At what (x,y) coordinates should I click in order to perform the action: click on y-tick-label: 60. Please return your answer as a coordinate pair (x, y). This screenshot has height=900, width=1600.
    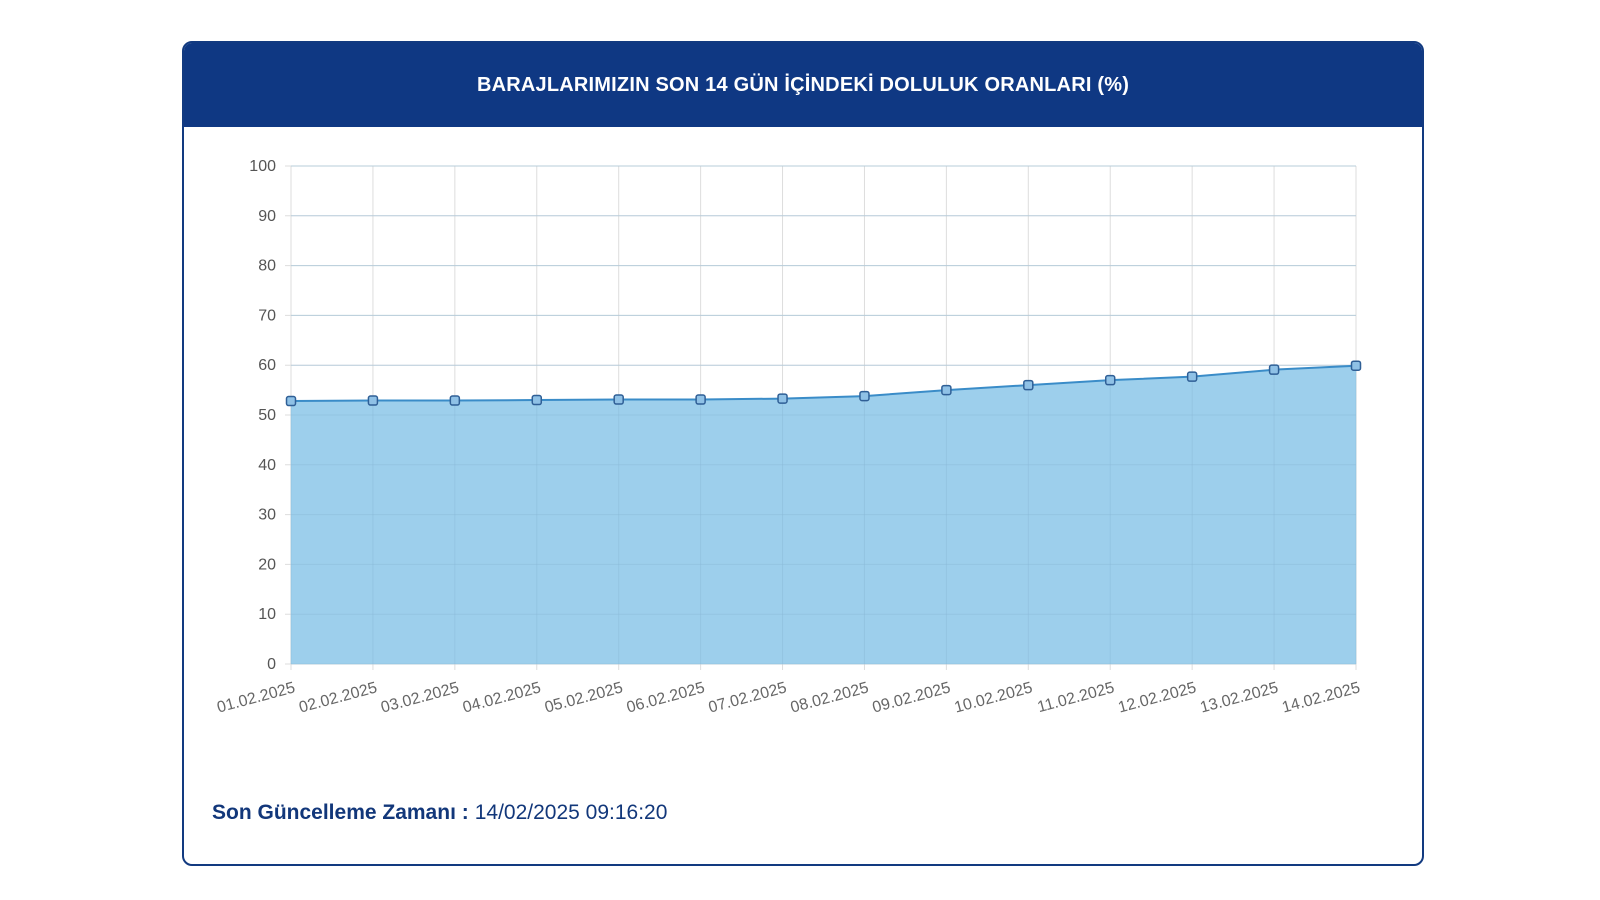
    Looking at the image, I should click on (267, 365).